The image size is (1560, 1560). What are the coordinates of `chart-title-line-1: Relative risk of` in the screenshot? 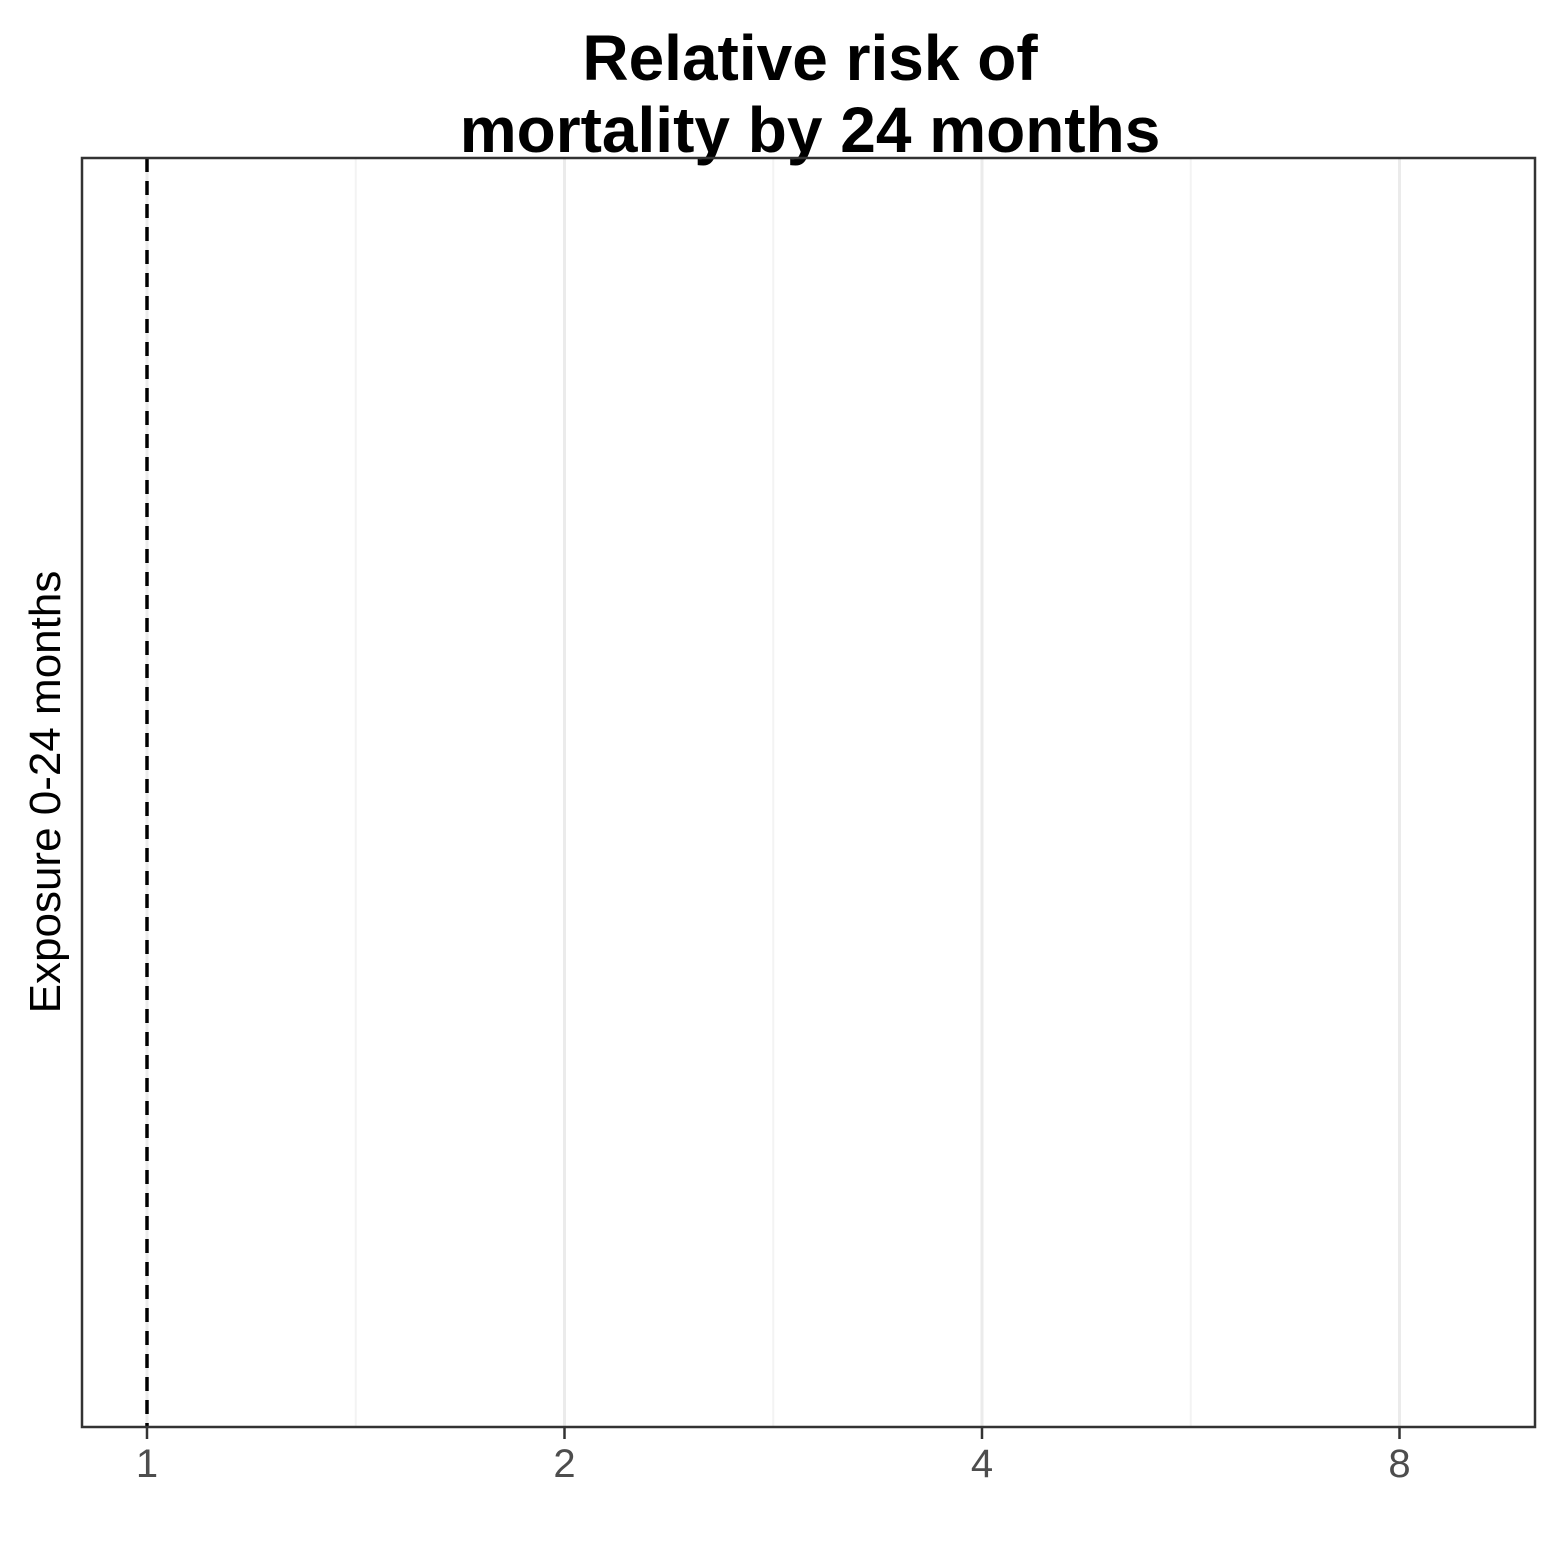 It's located at (810, 58).